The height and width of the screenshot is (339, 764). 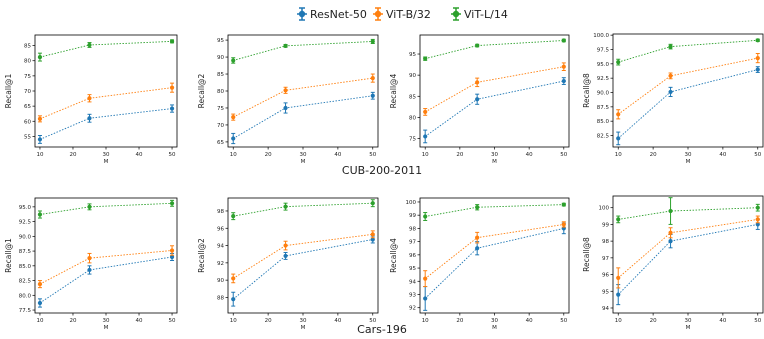 What do you see at coordinates (412, 229) in the screenshot?
I see `y-tick-label: 98` at bounding box center [412, 229].